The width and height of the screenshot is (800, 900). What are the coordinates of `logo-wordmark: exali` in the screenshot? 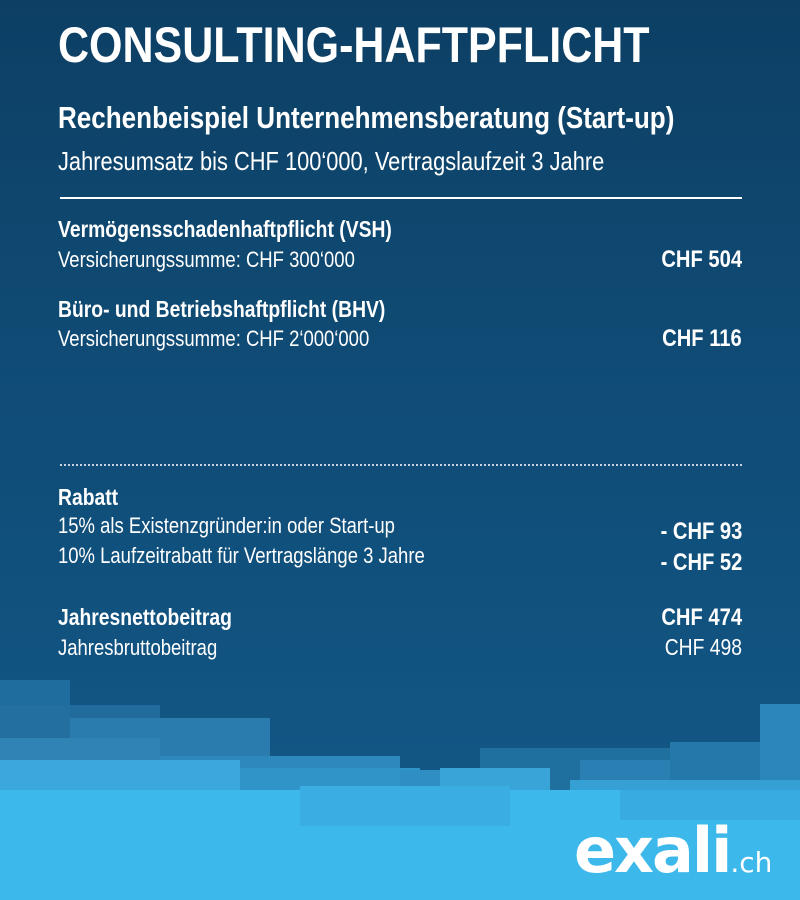 It's located at (653, 850).